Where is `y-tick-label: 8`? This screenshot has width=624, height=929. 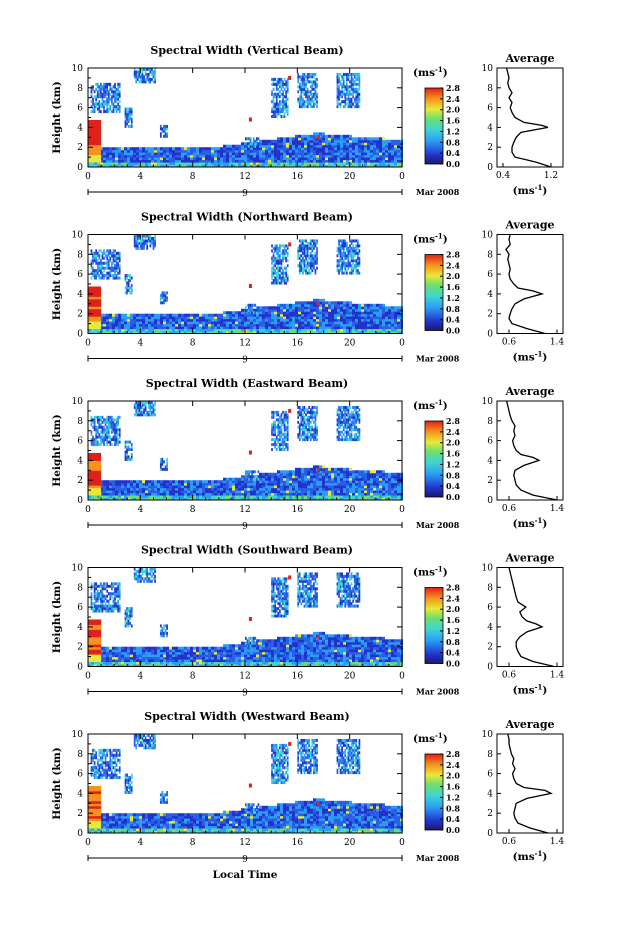
y-tick-label: 8 is located at coordinates (80, 255).